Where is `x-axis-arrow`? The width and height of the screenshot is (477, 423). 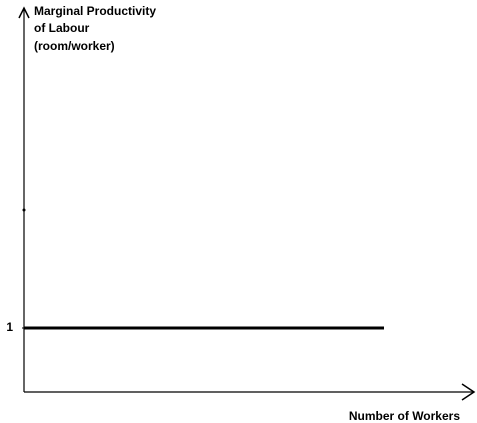
x-axis-arrow is located at coordinates (468, 392).